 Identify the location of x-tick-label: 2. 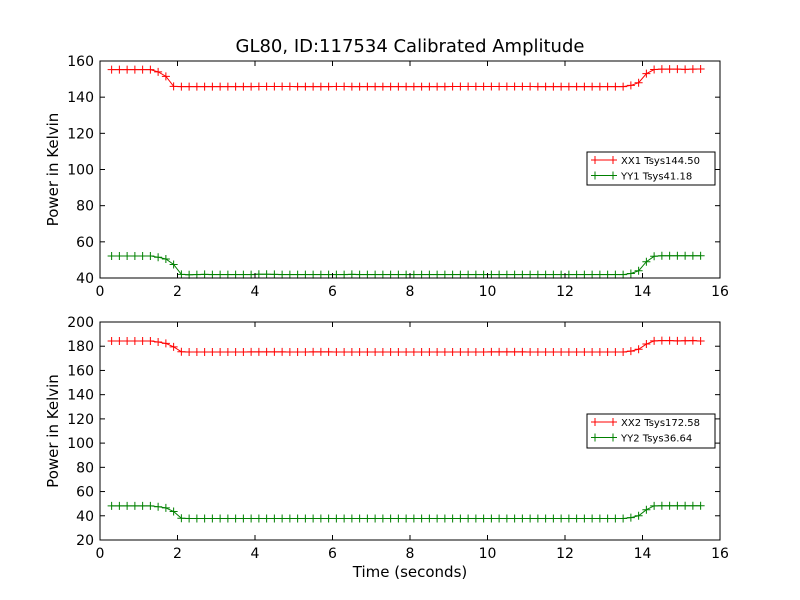
(177, 292).